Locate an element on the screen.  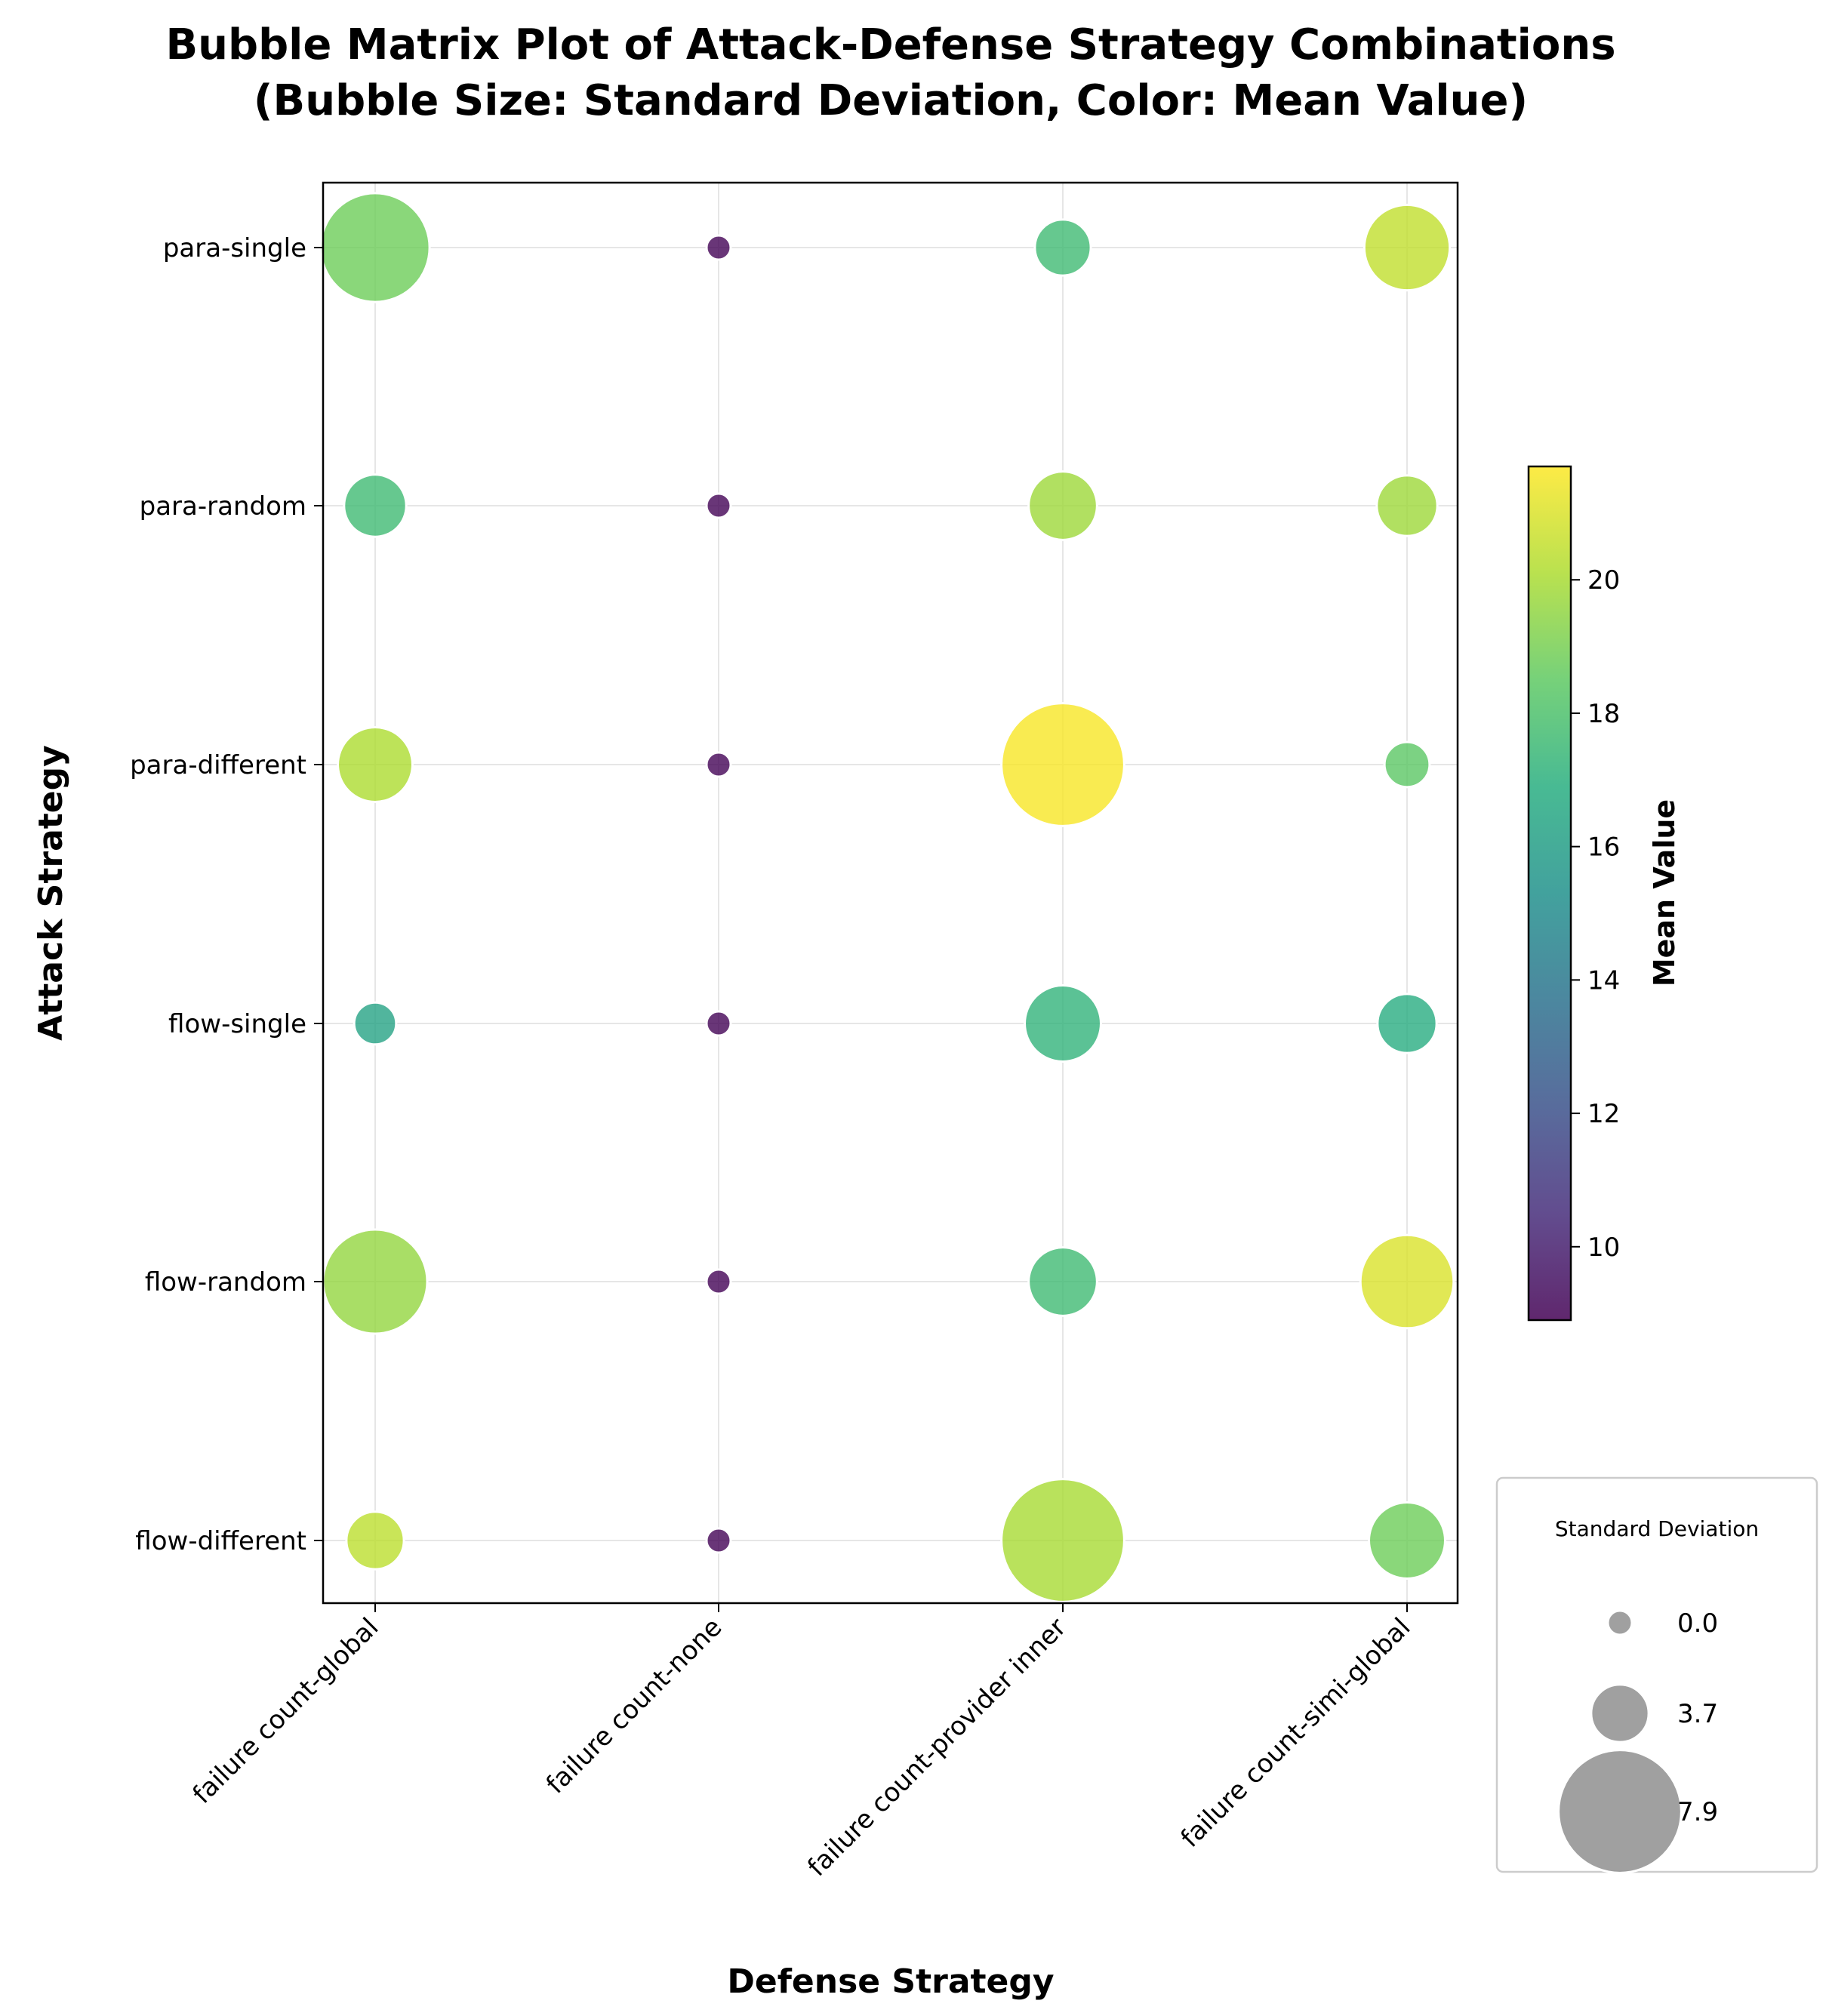
colorbar-label: Mean Value is located at coordinates (1665, 893).